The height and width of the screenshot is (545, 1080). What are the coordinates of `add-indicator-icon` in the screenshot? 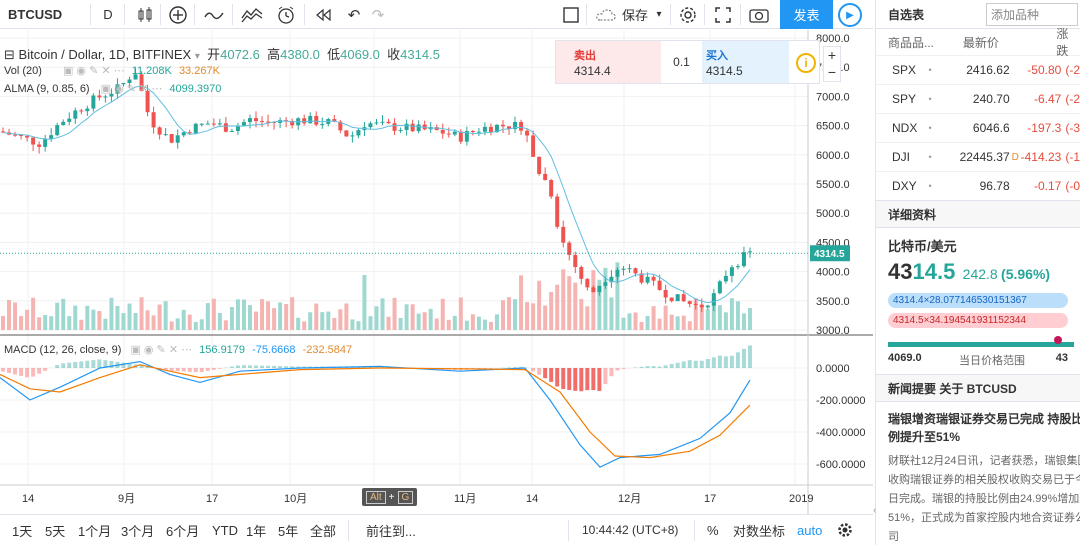 It's located at (178, 14).